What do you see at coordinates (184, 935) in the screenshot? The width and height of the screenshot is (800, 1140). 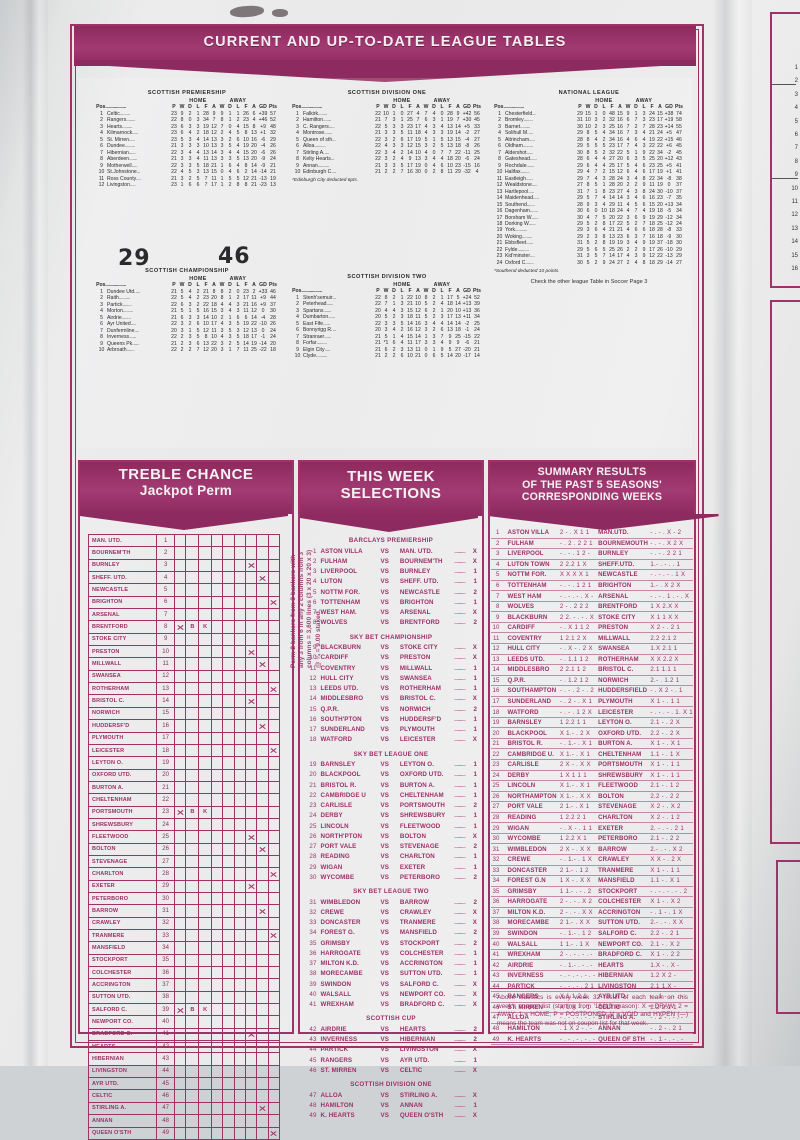 I see `treble-chance-row: TRANMERE 33` at bounding box center [184, 935].